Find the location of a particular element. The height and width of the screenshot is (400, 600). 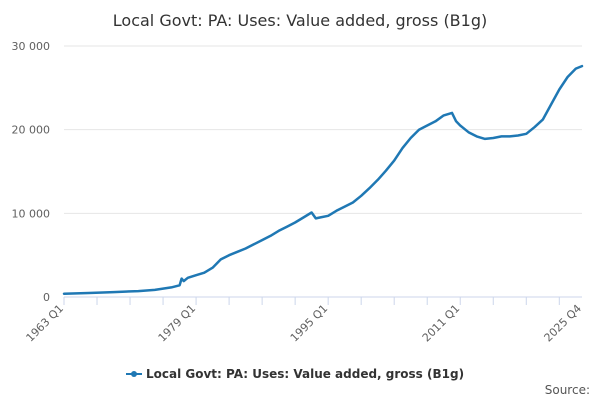

y-tick-label: 20 000 is located at coordinates (31, 130).